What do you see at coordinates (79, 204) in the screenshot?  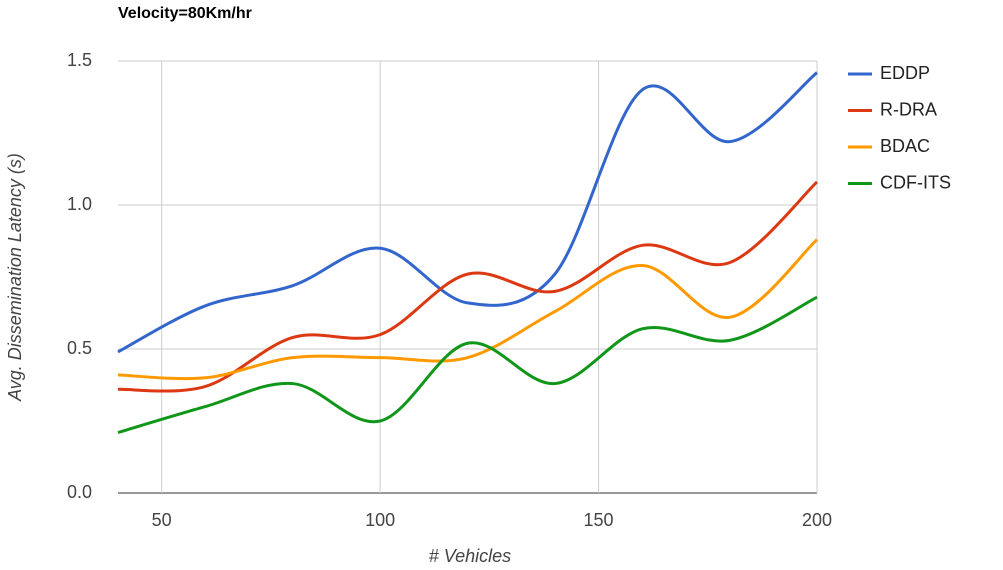 I see `y-tick-label: 1.0` at bounding box center [79, 204].